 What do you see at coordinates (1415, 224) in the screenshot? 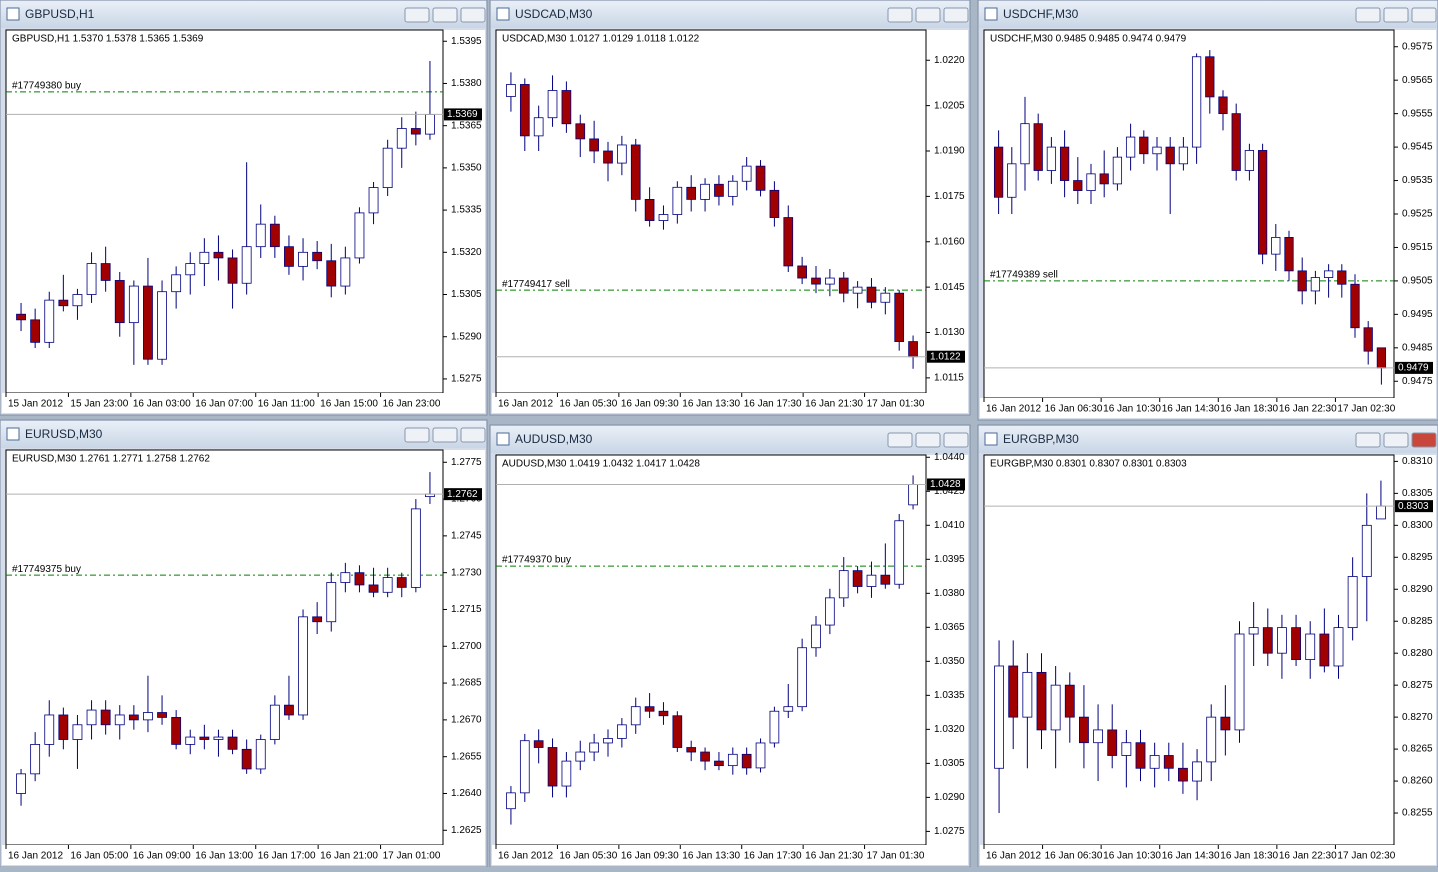
I see `axis-area` at bounding box center [1415, 224].